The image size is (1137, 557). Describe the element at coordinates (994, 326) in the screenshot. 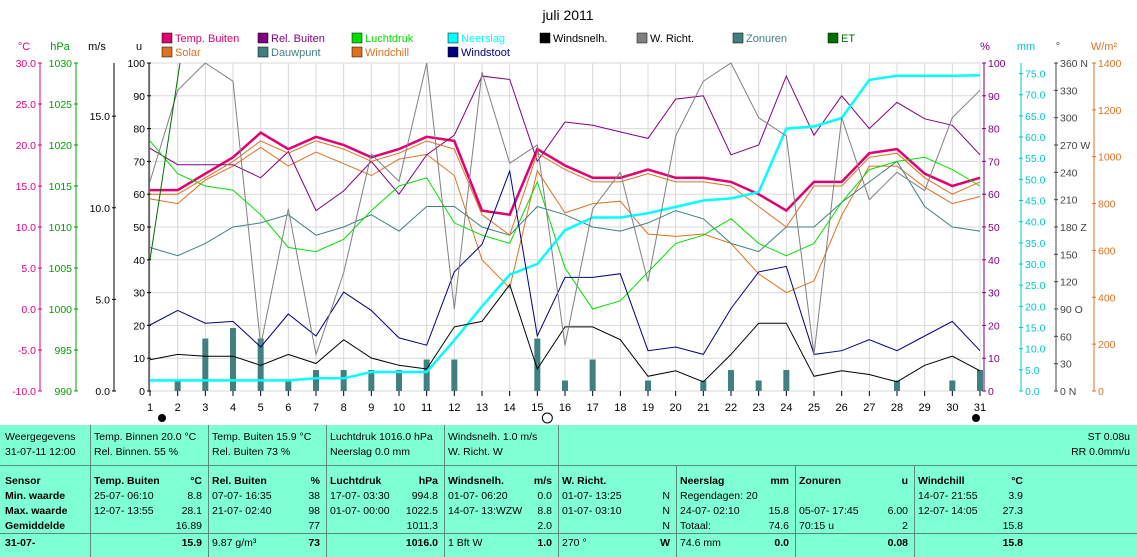

I see `axis-tick-humidity_pct: 20` at that location.